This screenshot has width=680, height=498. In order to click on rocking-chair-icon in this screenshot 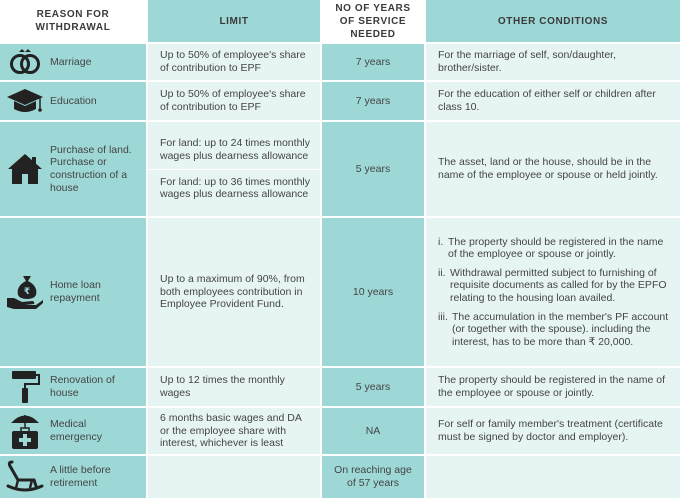, I will do `click(25, 477)`.